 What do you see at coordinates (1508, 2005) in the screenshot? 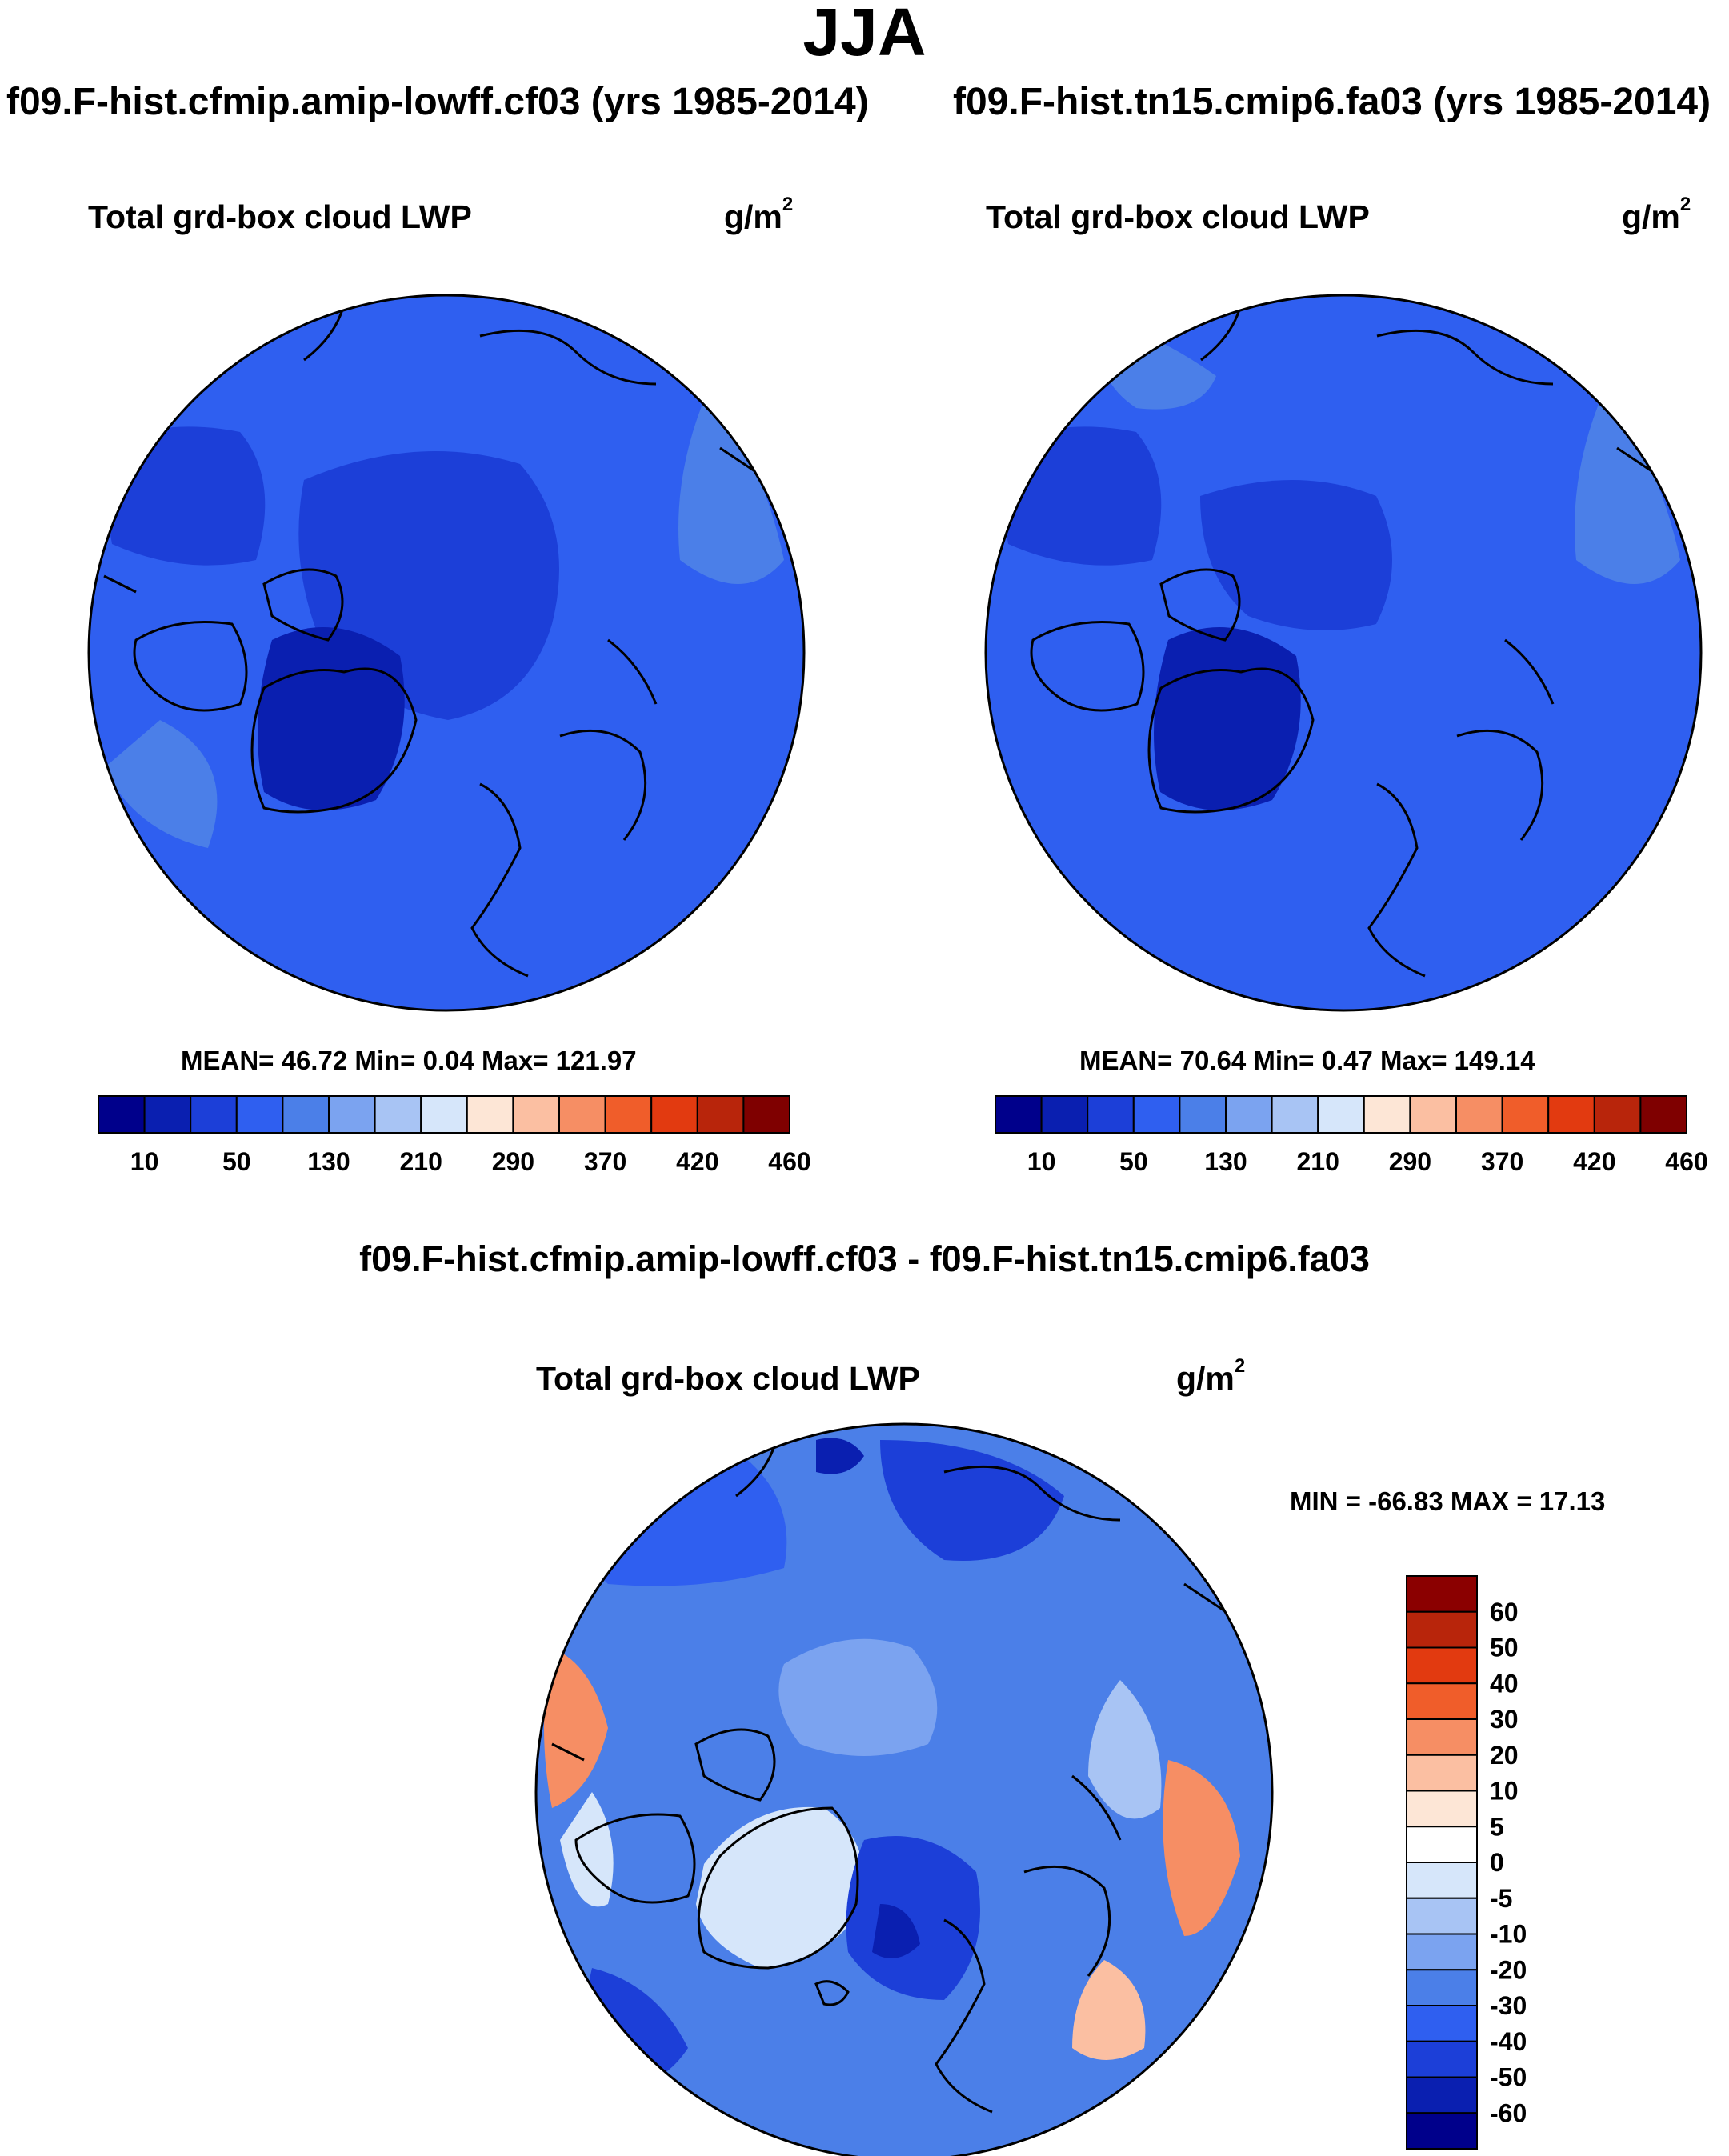
I see `colorbar-tick-label: -30` at bounding box center [1508, 2005].